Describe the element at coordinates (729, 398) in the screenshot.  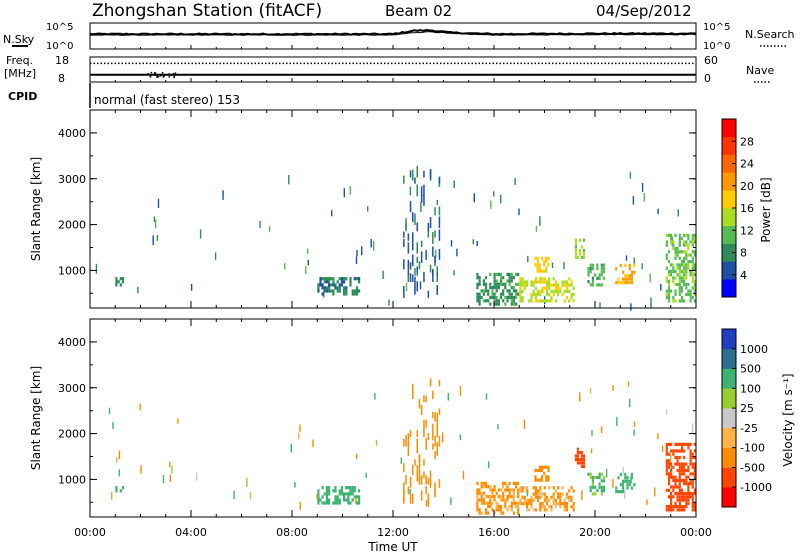
I see `velocity-colorbar-swatch` at that location.